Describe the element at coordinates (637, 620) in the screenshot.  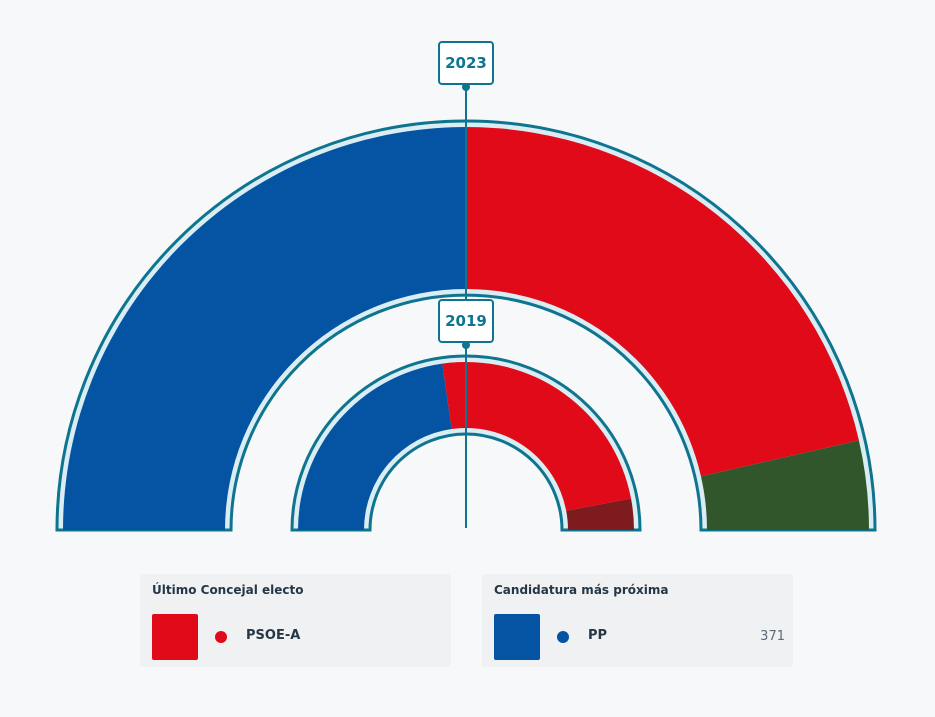
I see `next-candidate-box: Candidatura más próxima PP 371` at that location.